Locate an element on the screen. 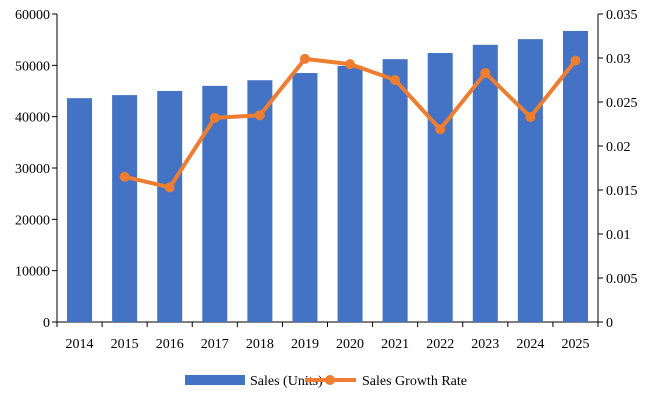  x-tick-label: 2023 is located at coordinates (485, 344).